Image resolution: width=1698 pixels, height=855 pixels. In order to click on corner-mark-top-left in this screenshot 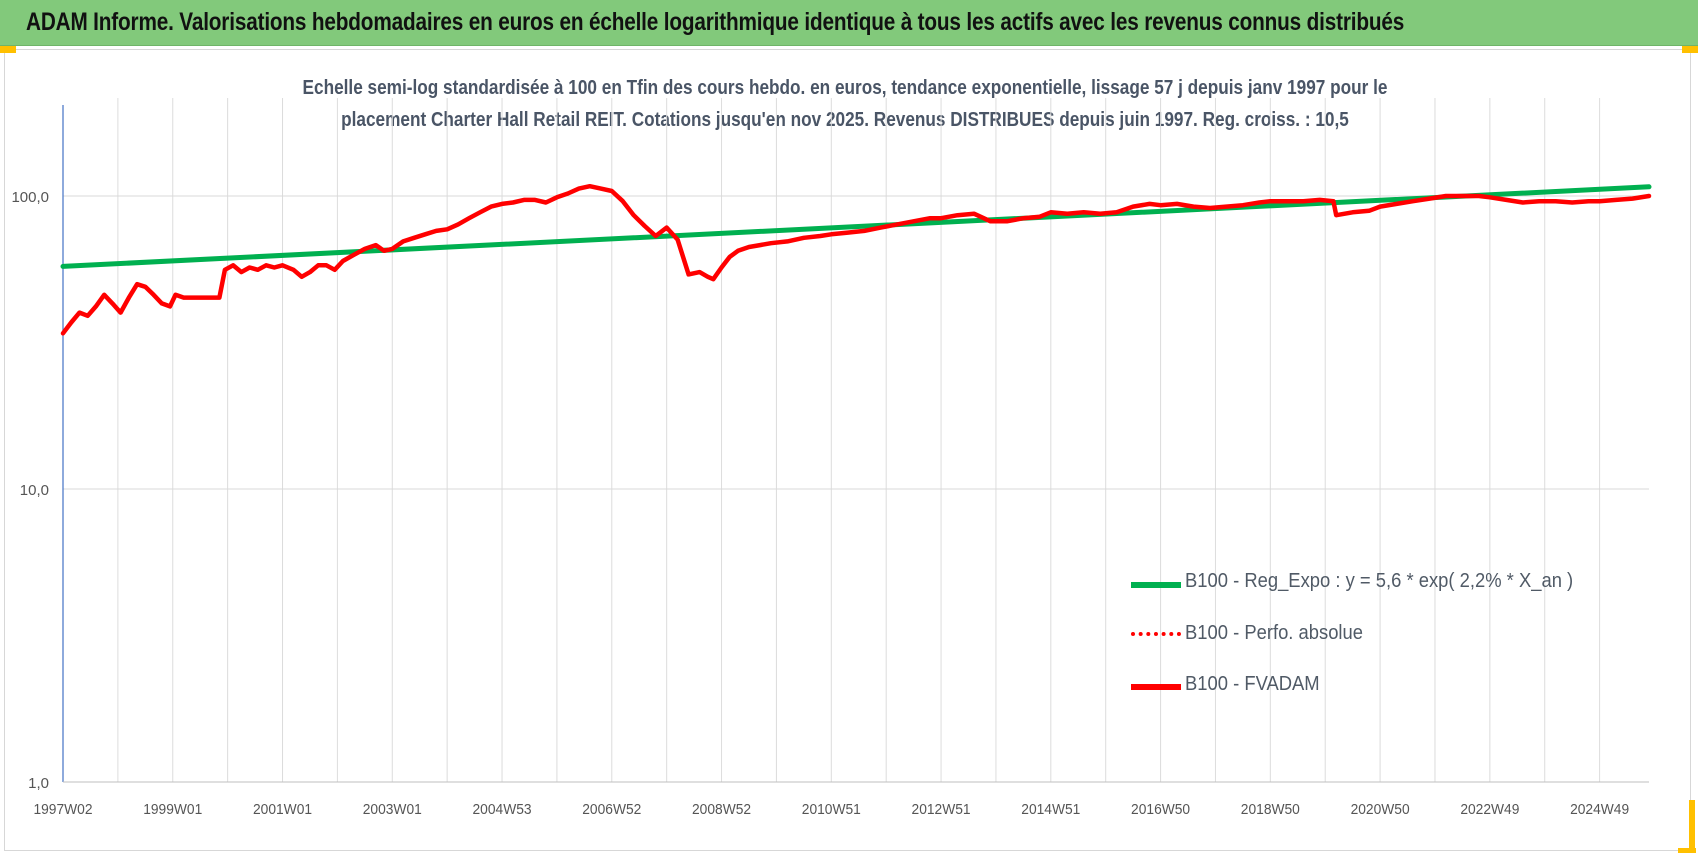, I will do `click(8, 49)`.